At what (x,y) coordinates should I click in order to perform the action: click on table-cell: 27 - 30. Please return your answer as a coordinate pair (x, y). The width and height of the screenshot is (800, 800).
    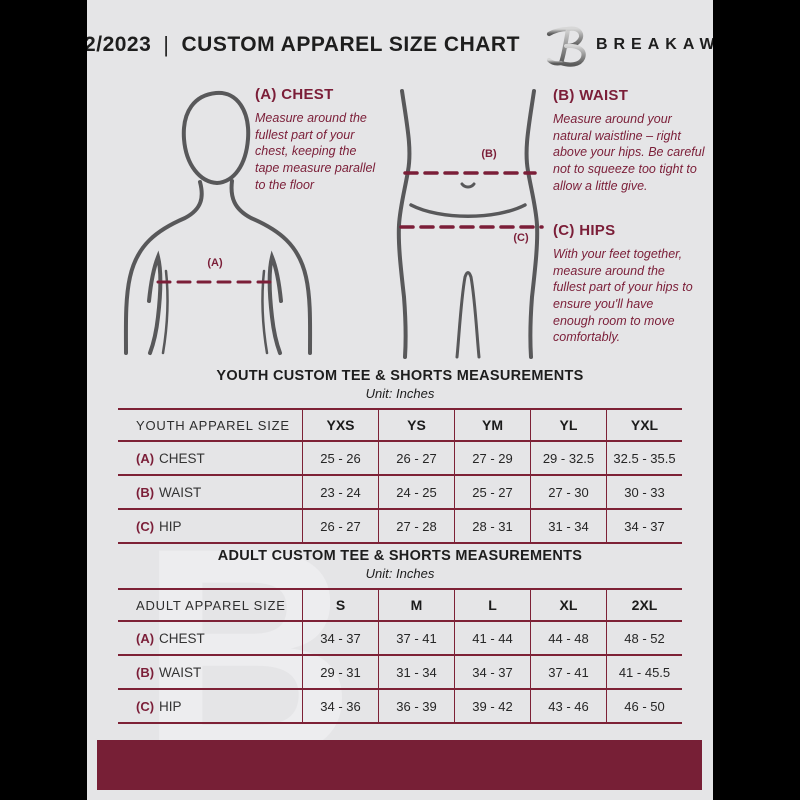
    Looking at the image, I should click on (568, 492).